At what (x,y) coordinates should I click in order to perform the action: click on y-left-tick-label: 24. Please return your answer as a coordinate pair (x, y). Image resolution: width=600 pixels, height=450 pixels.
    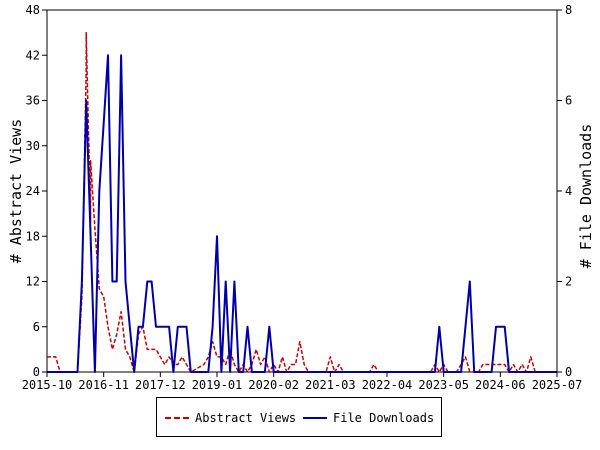
    Looking at the image, I should click on (33, 191).